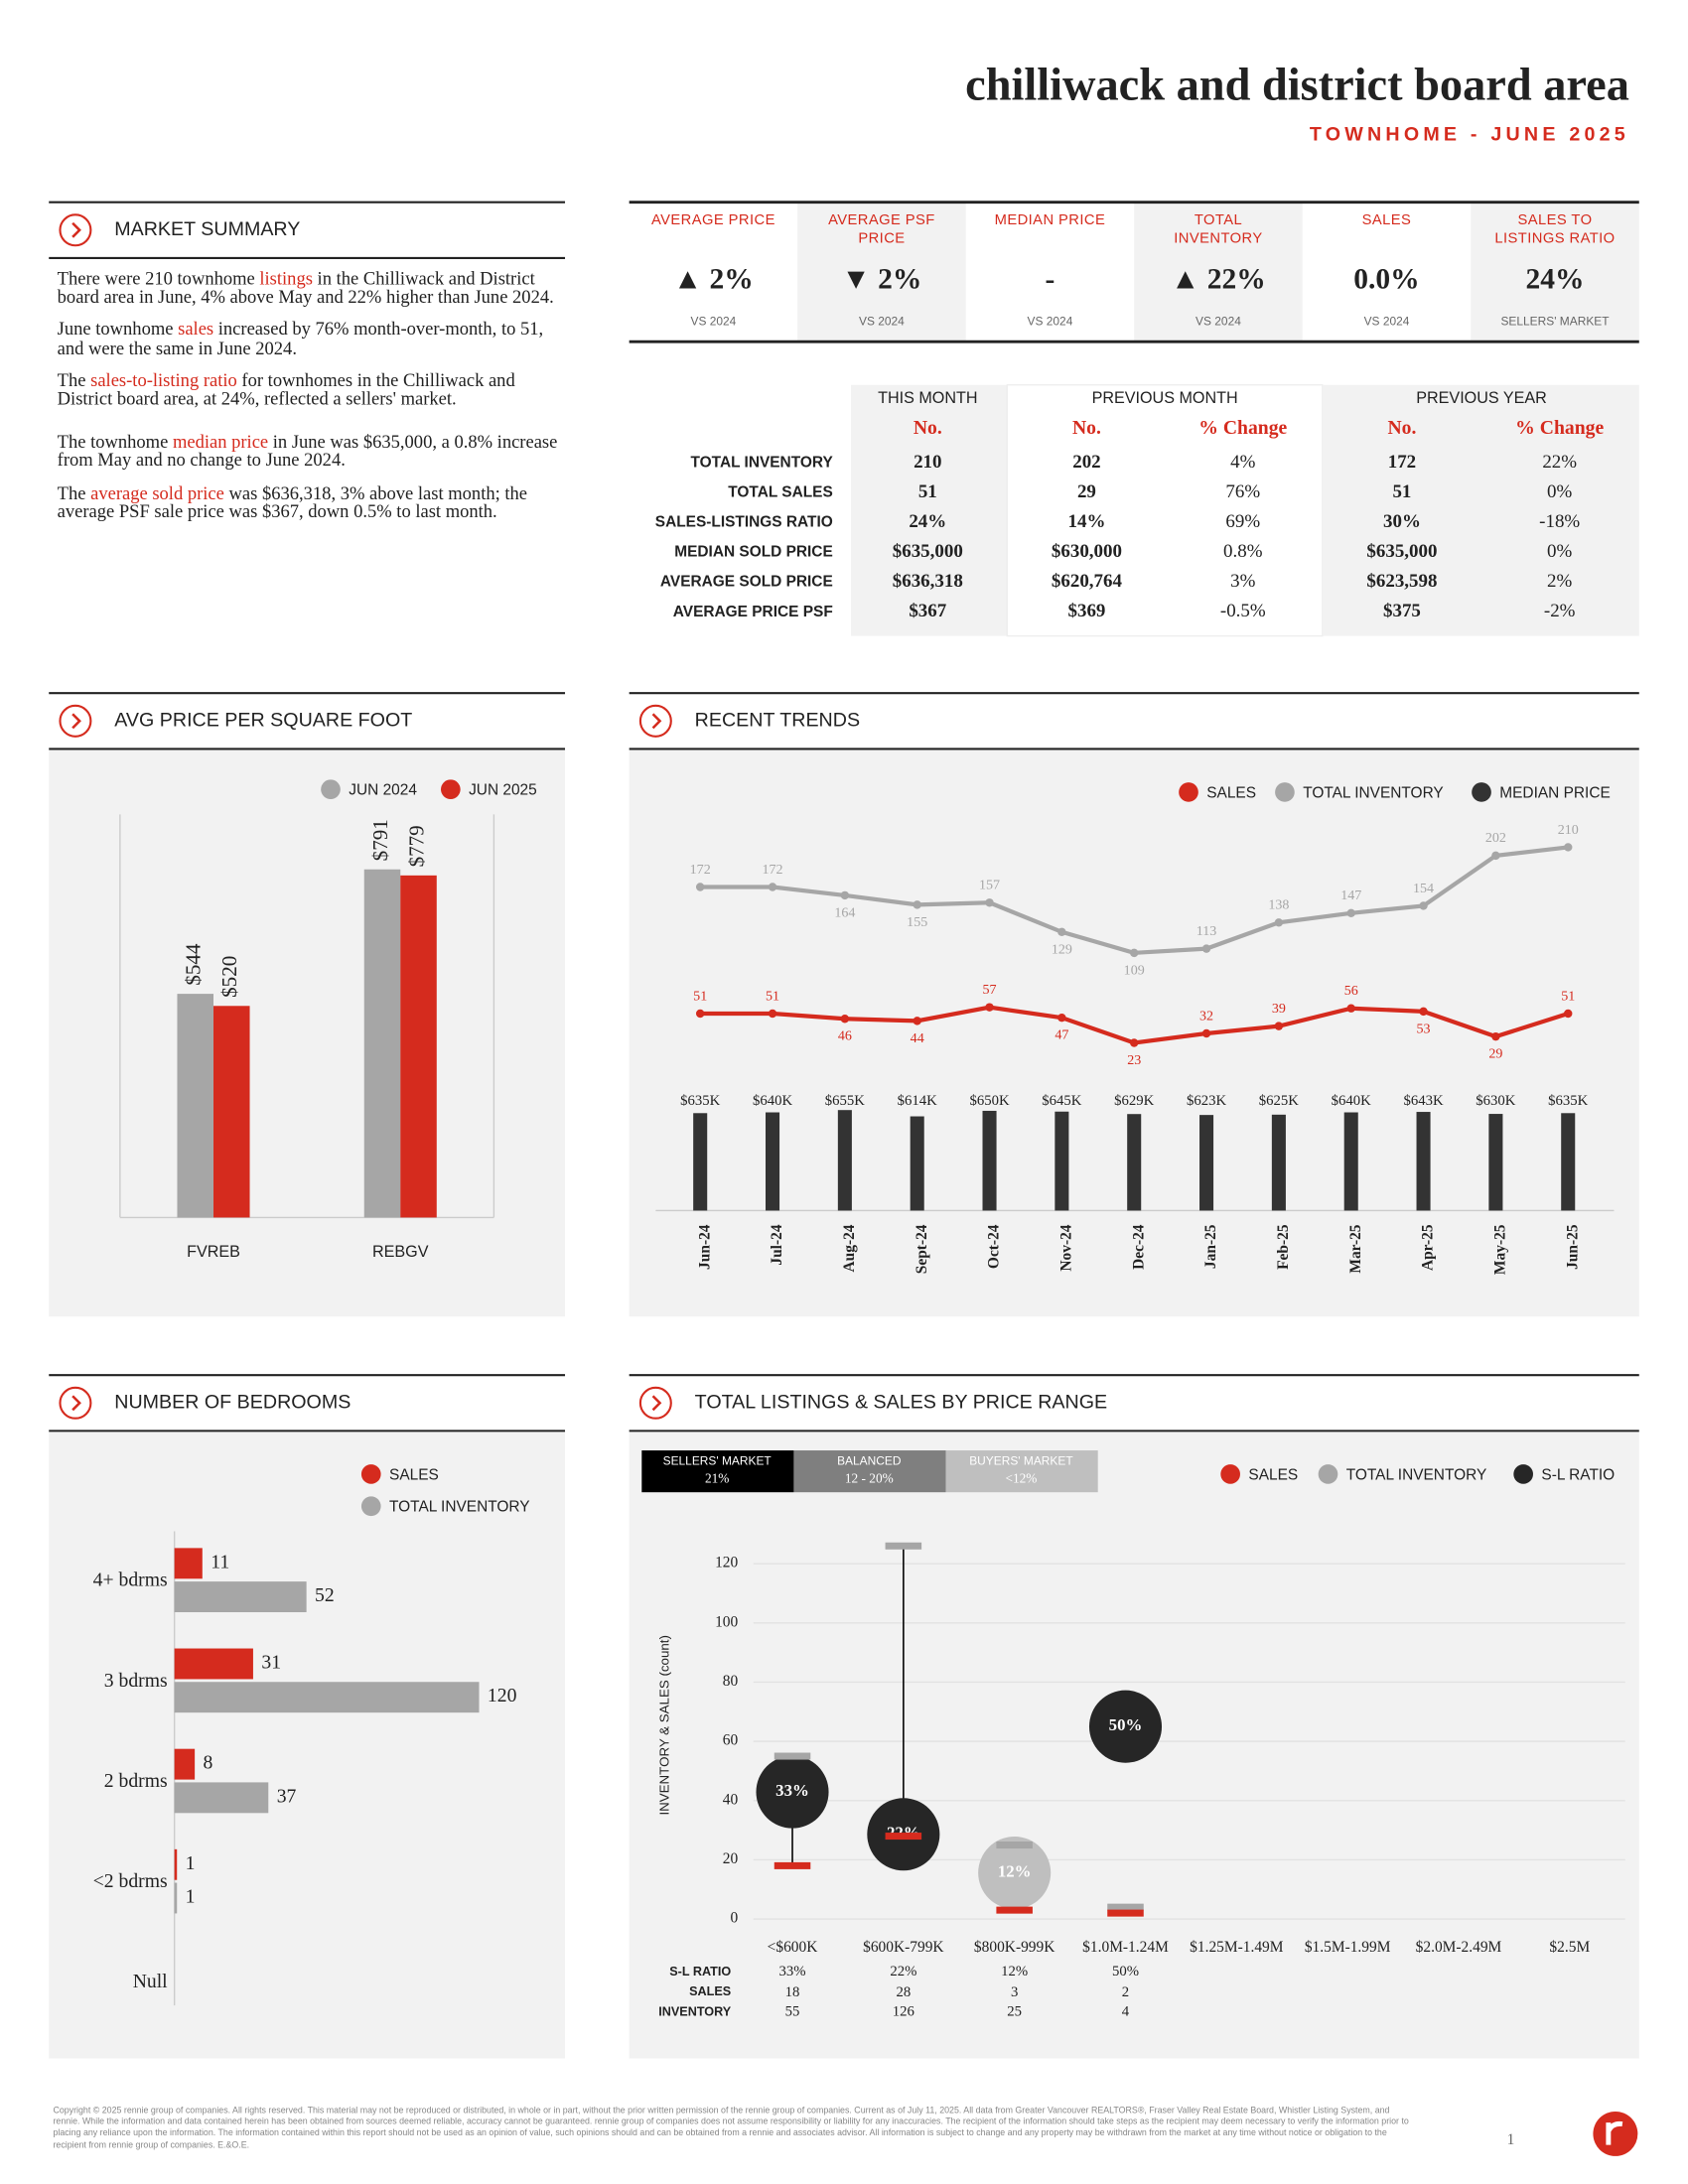 Image resolution: width=1688 pixels, height=2184 pixels. Describe the element at coordinates (1423, 1101) in the screenshot. I see `data-label: $643K` at that location.